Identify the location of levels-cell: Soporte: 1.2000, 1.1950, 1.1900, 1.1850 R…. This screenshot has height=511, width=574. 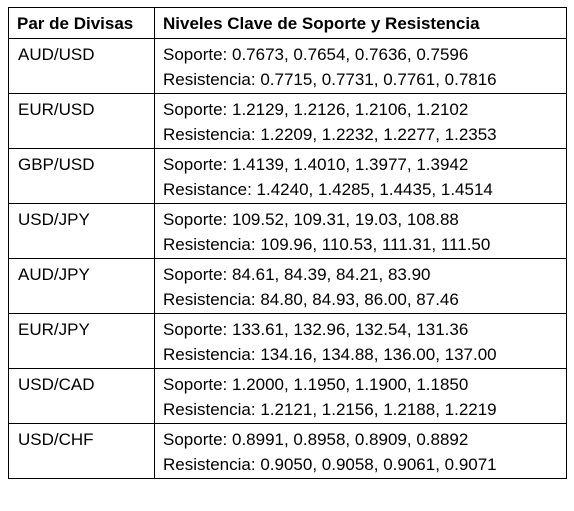
(360, 396).